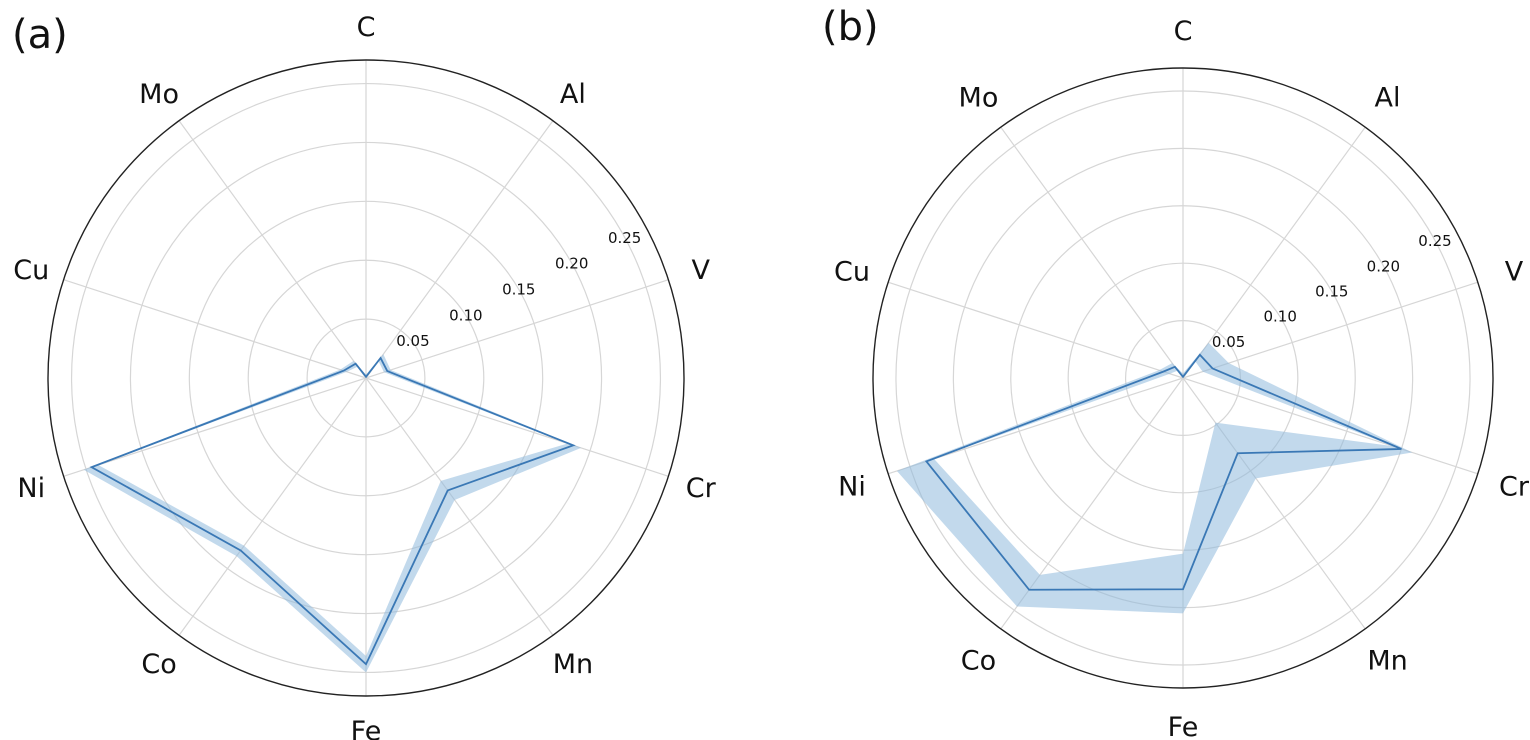 The width and height of the screenshot is (1530, 740). Describe the element at coordinates (40, 35) in the screenshot. I see `panel-label: (a)` at that location.